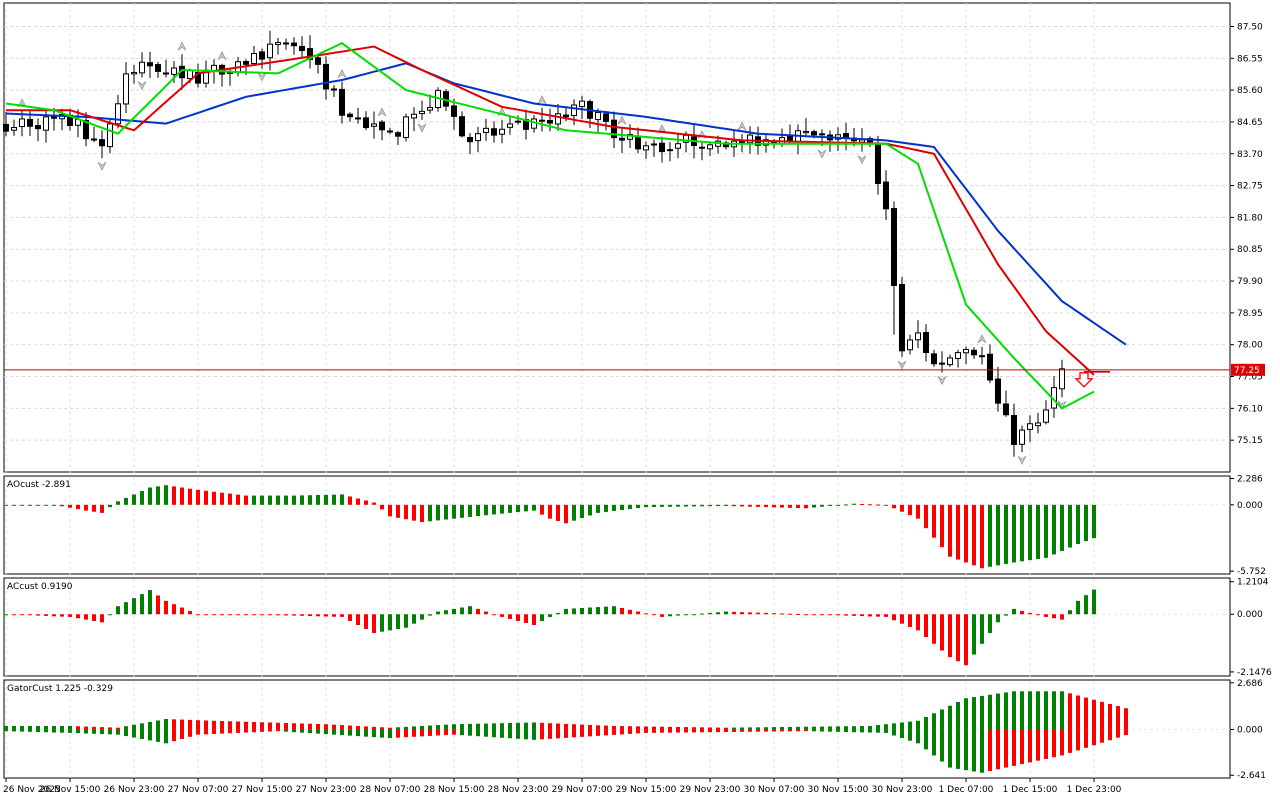 Image resolution: width=1280 pixels, height=800 pixels. Describe the element at coordinates (1254, 673) in the screenshot. I see `y-tick-label: -2.1476` at that location.